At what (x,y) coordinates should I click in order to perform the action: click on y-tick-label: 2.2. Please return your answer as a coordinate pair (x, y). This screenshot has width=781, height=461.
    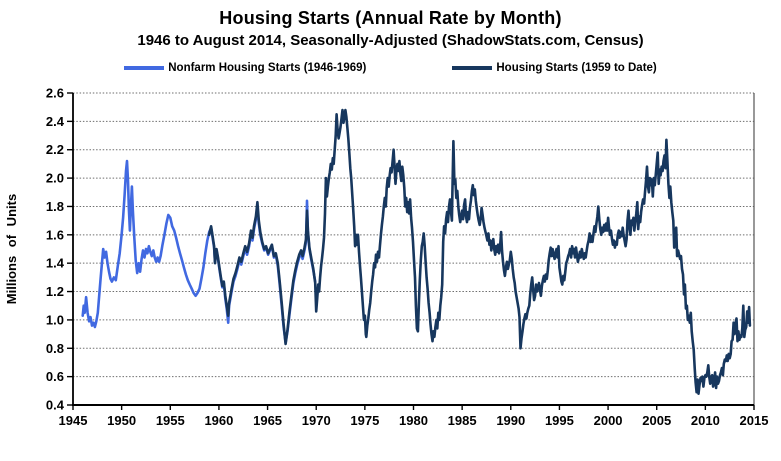
    Looking at the image, I should click on (55, 149).